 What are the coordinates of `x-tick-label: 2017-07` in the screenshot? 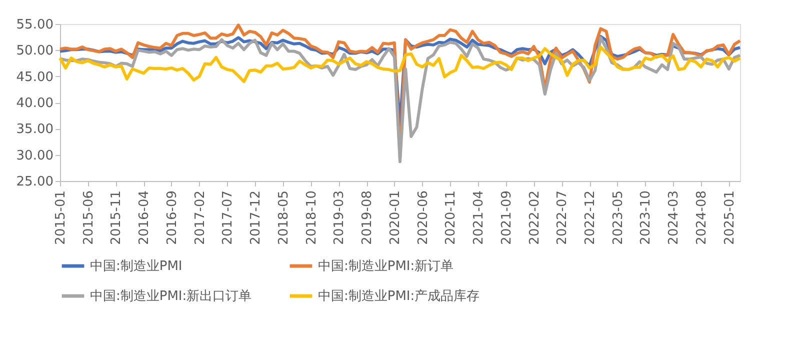 It's located at (228, 217).